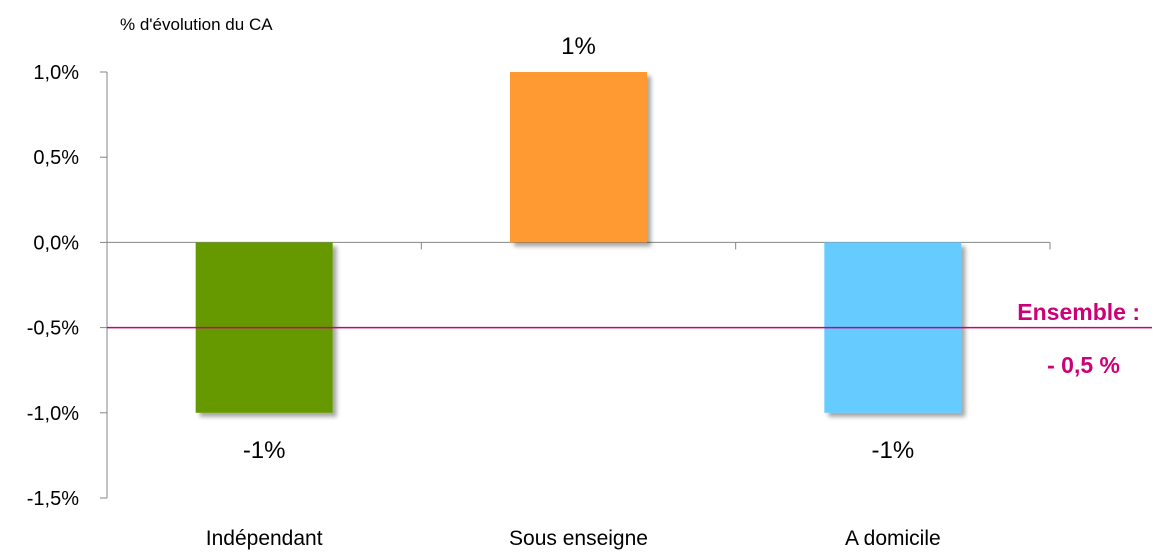 Image resolution: width=1159 pixels, height=557 pixels. I want to click on category-label: Indépendant, so click(264, 538).